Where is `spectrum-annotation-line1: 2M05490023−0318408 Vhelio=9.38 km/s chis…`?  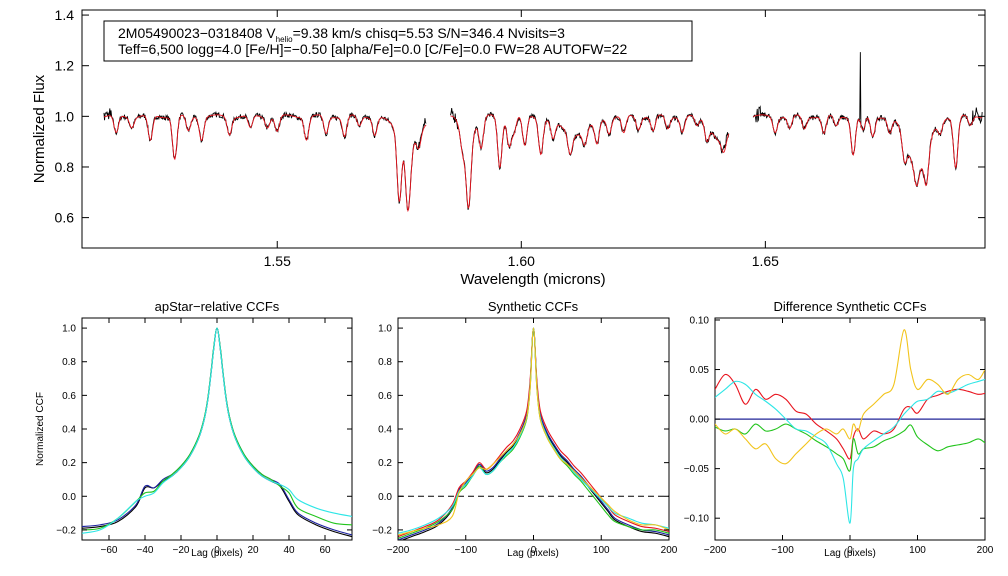
spectrum-annotation-line1: 2M05490023−0318408 Vhelio=9.38 km/s chis… is located at coordinates (341, 34).